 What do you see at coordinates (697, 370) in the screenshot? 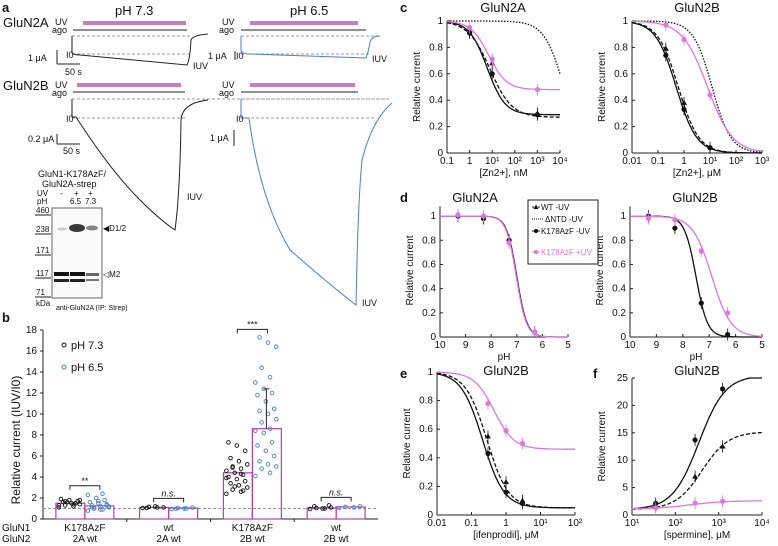
I see `f-title: GluN2B` at bounding box center [697, 370].